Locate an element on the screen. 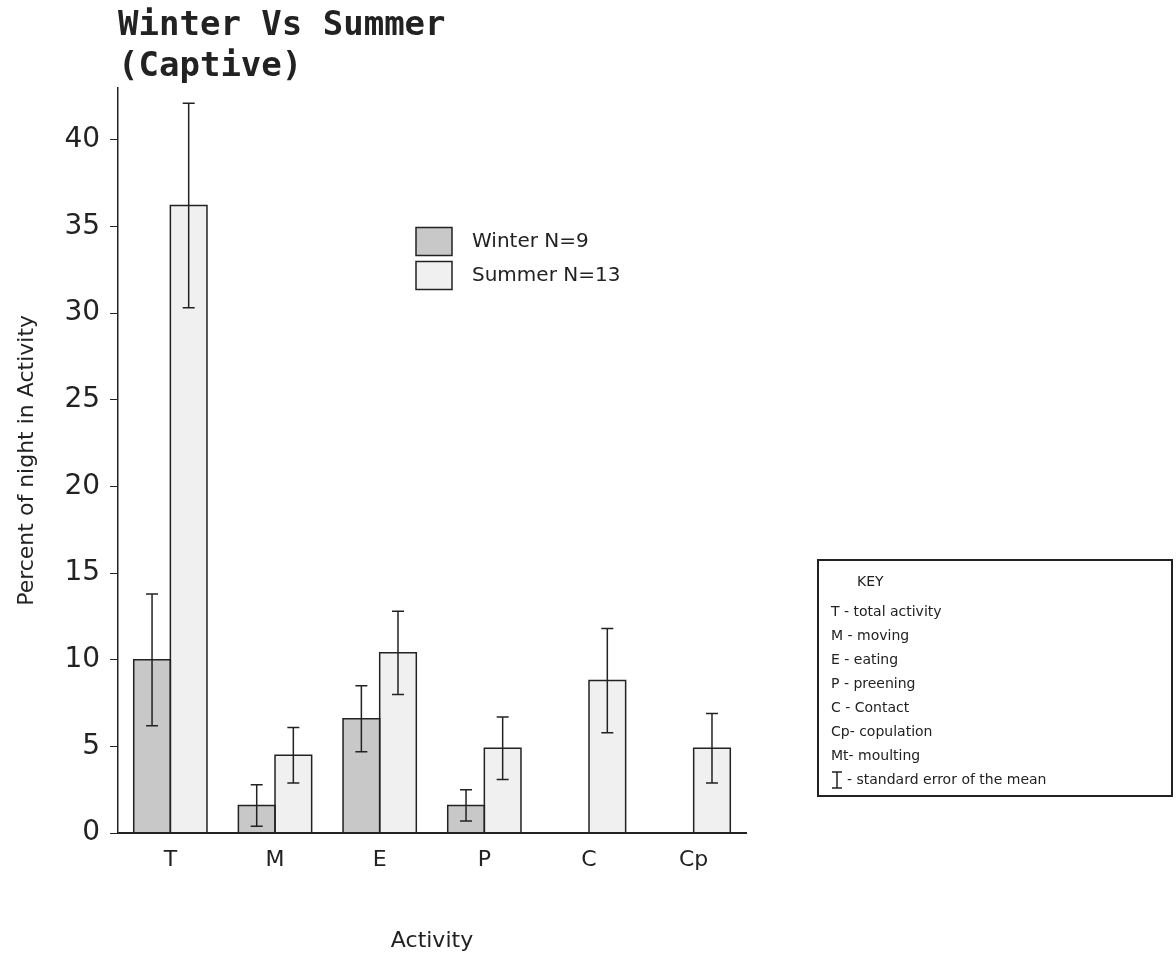  legend-label: Winter N=9 is located at coordinates (530, 239).